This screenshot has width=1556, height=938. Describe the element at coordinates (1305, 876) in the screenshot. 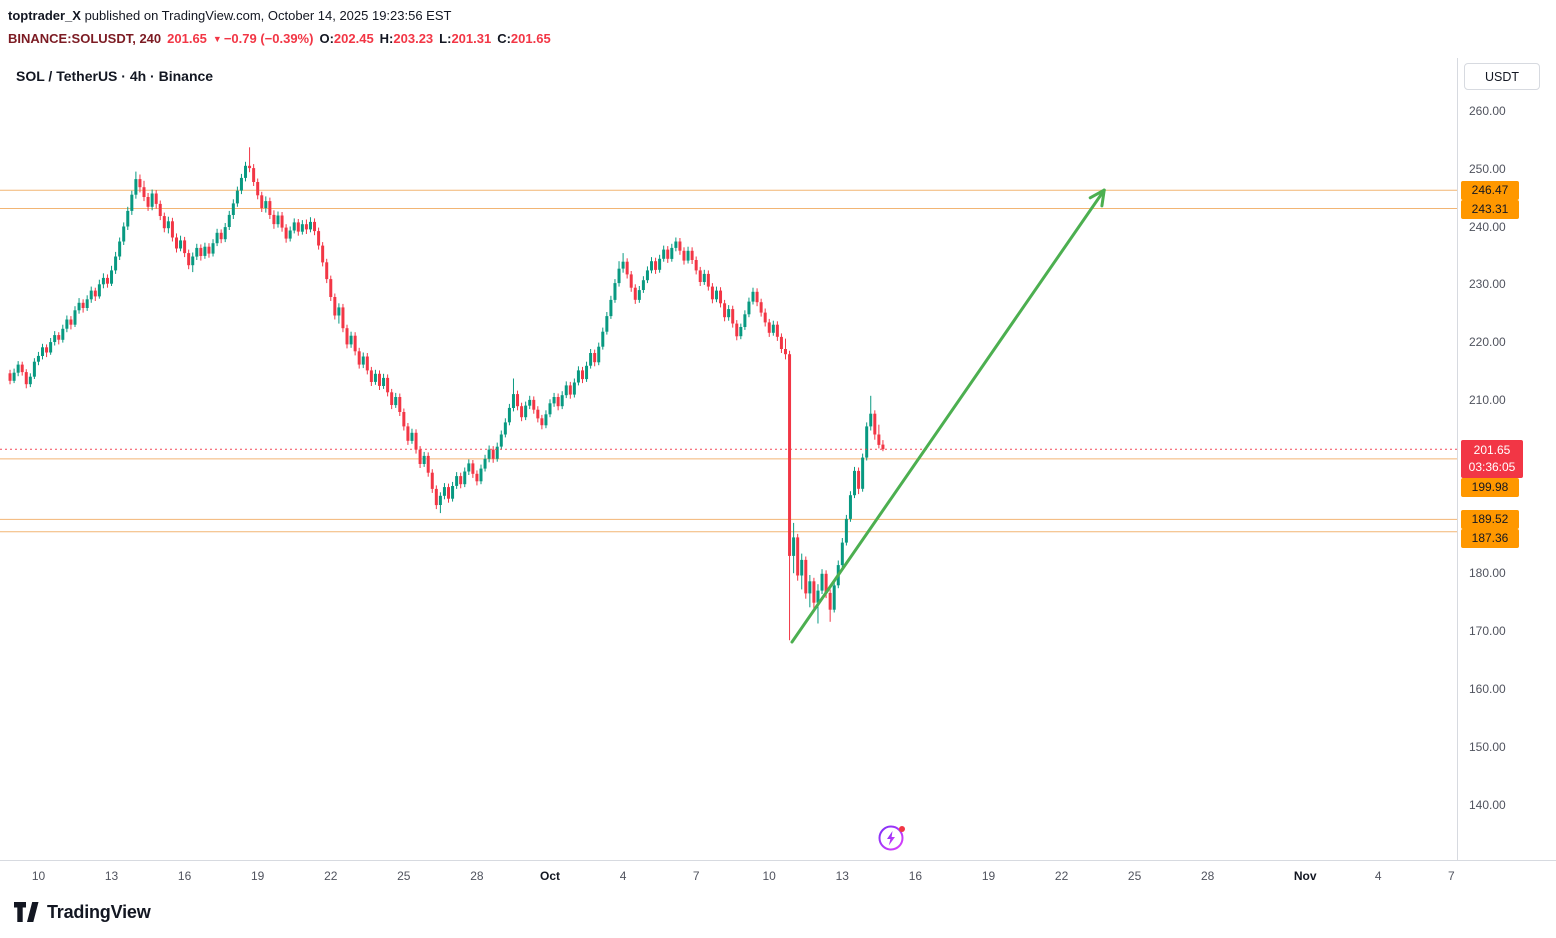

I see `time-tick: Nov` at that location.